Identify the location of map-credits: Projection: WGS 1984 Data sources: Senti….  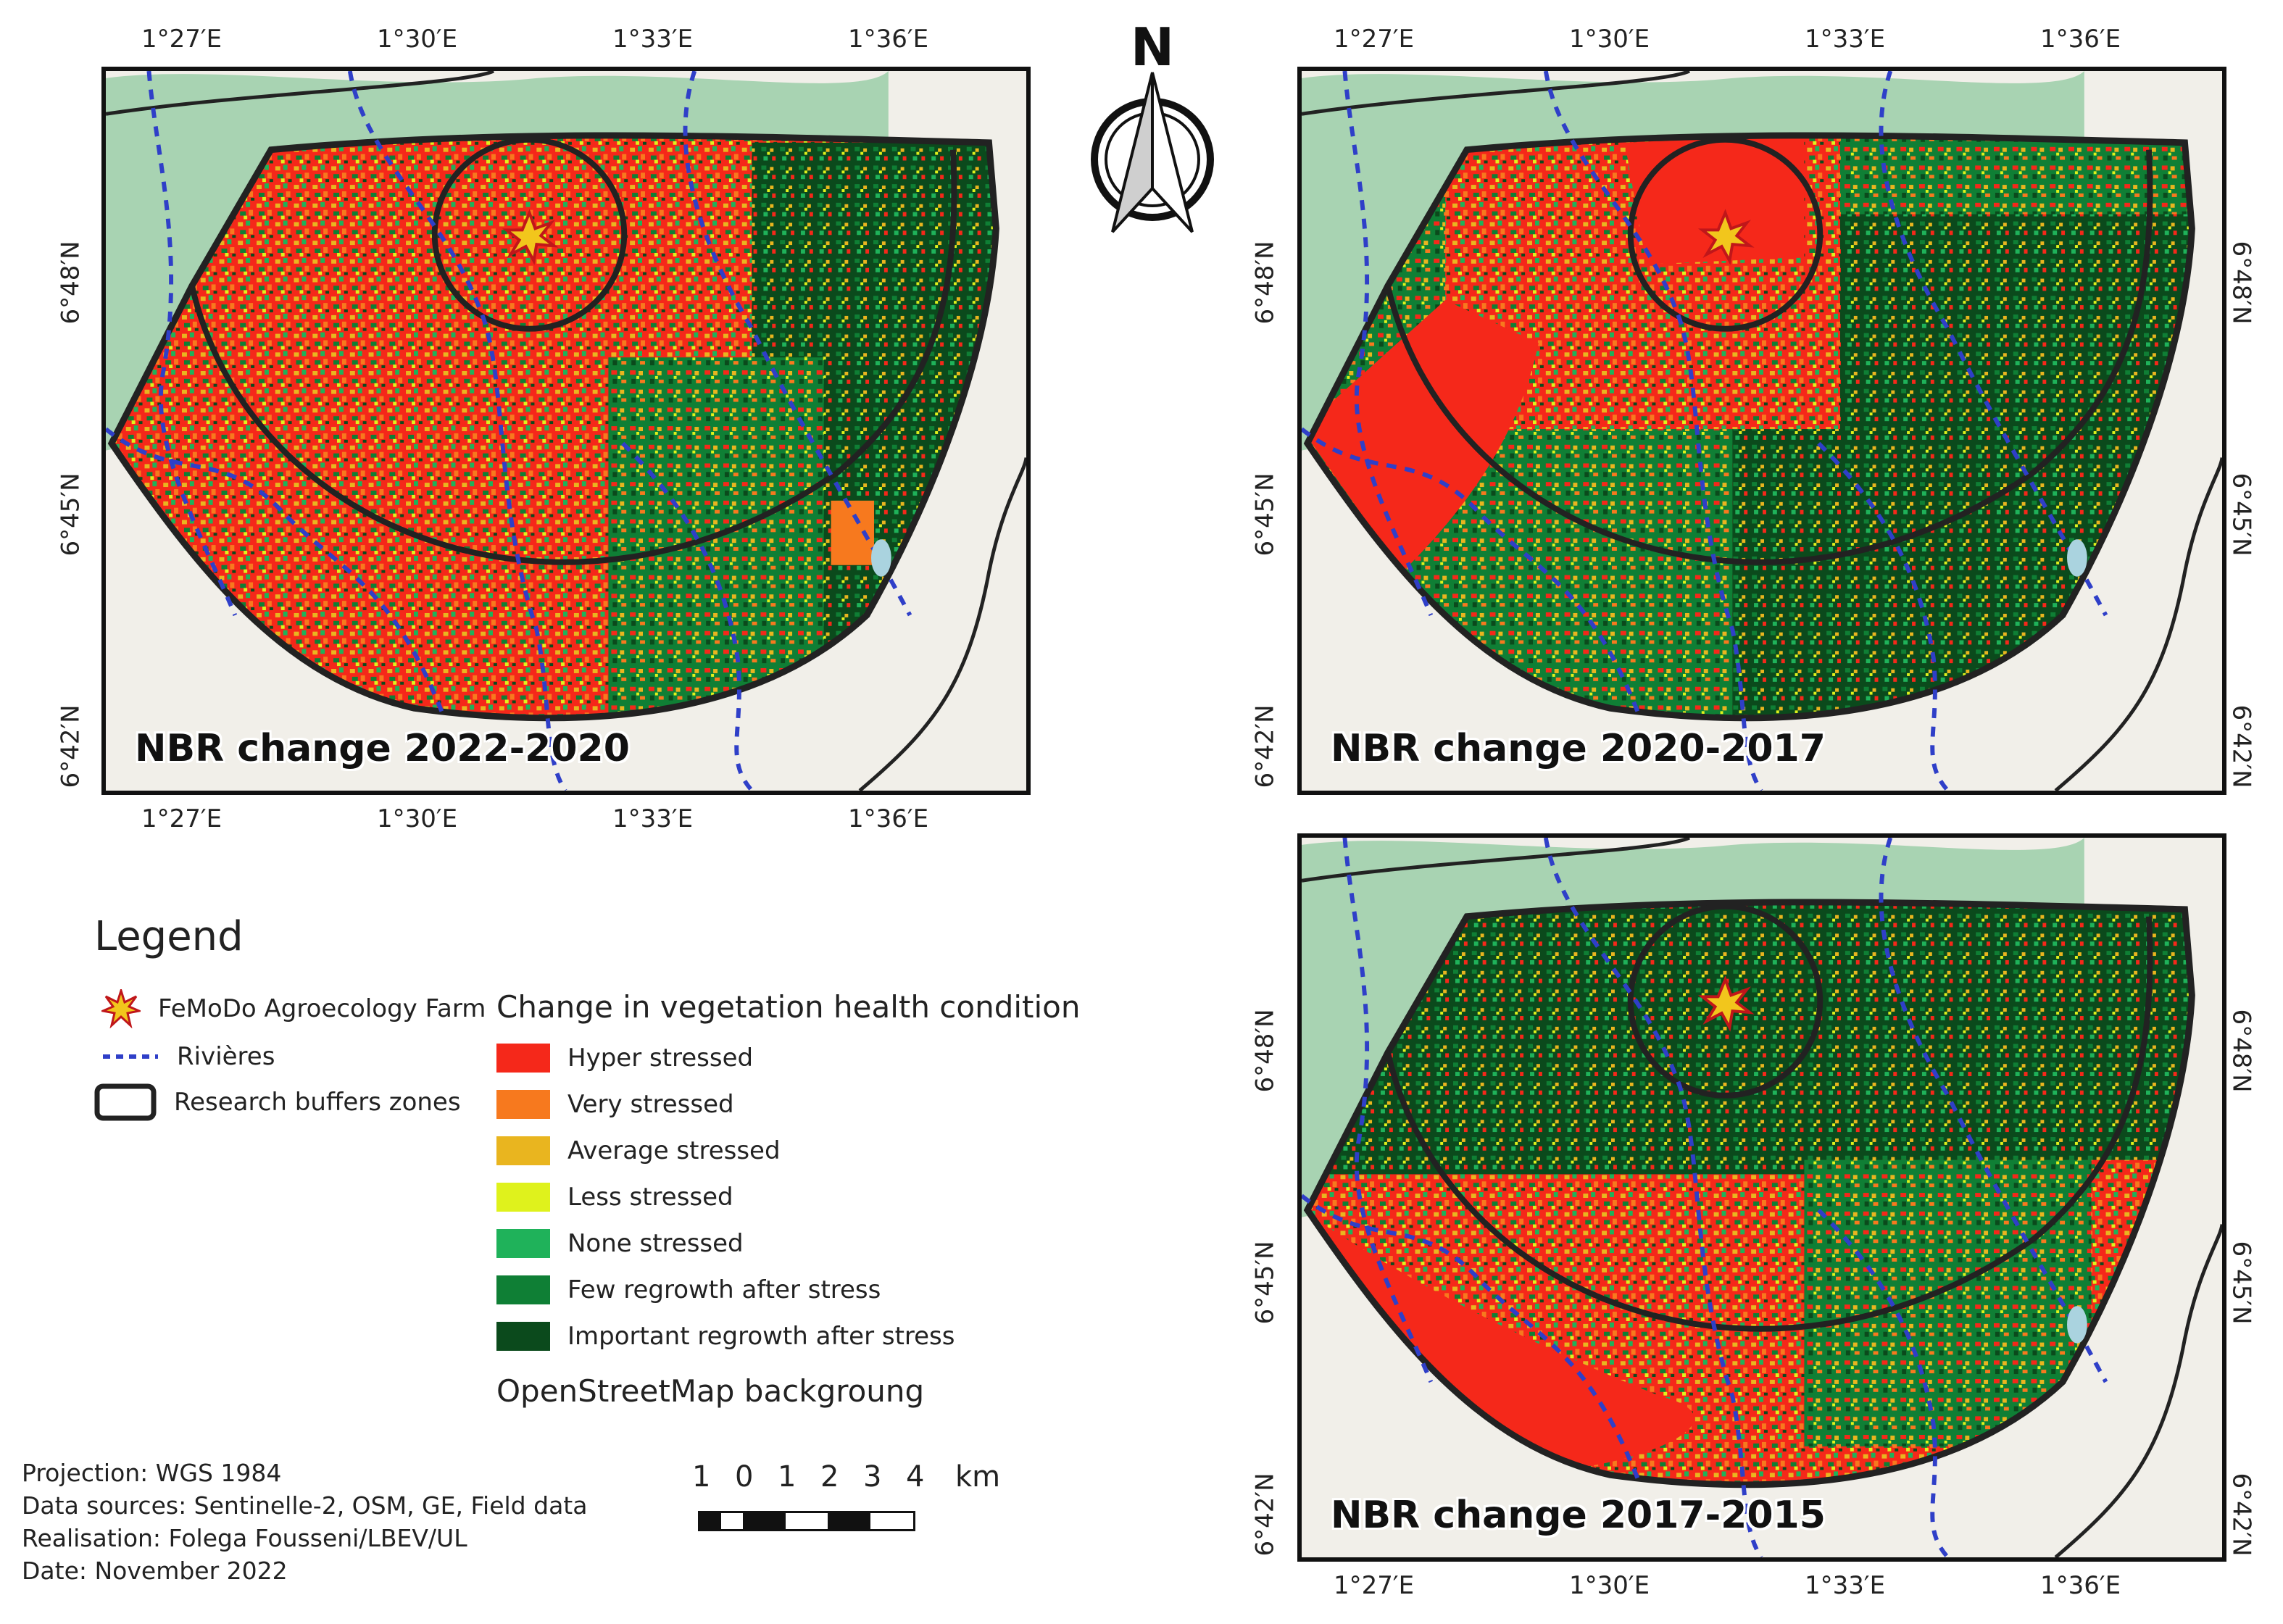
(304, 1522).